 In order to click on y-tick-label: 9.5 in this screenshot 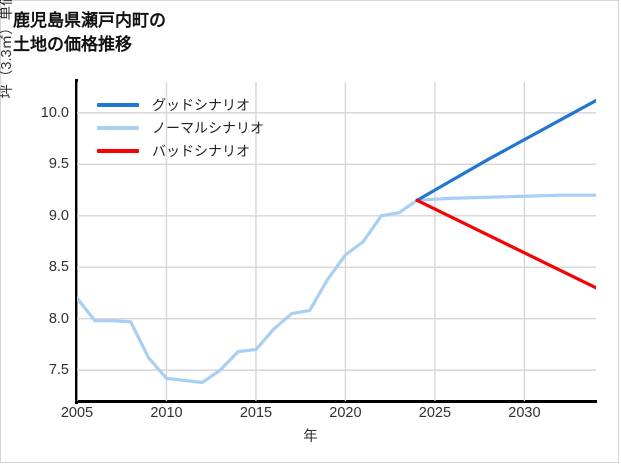, I will do `click(58, 164)`.